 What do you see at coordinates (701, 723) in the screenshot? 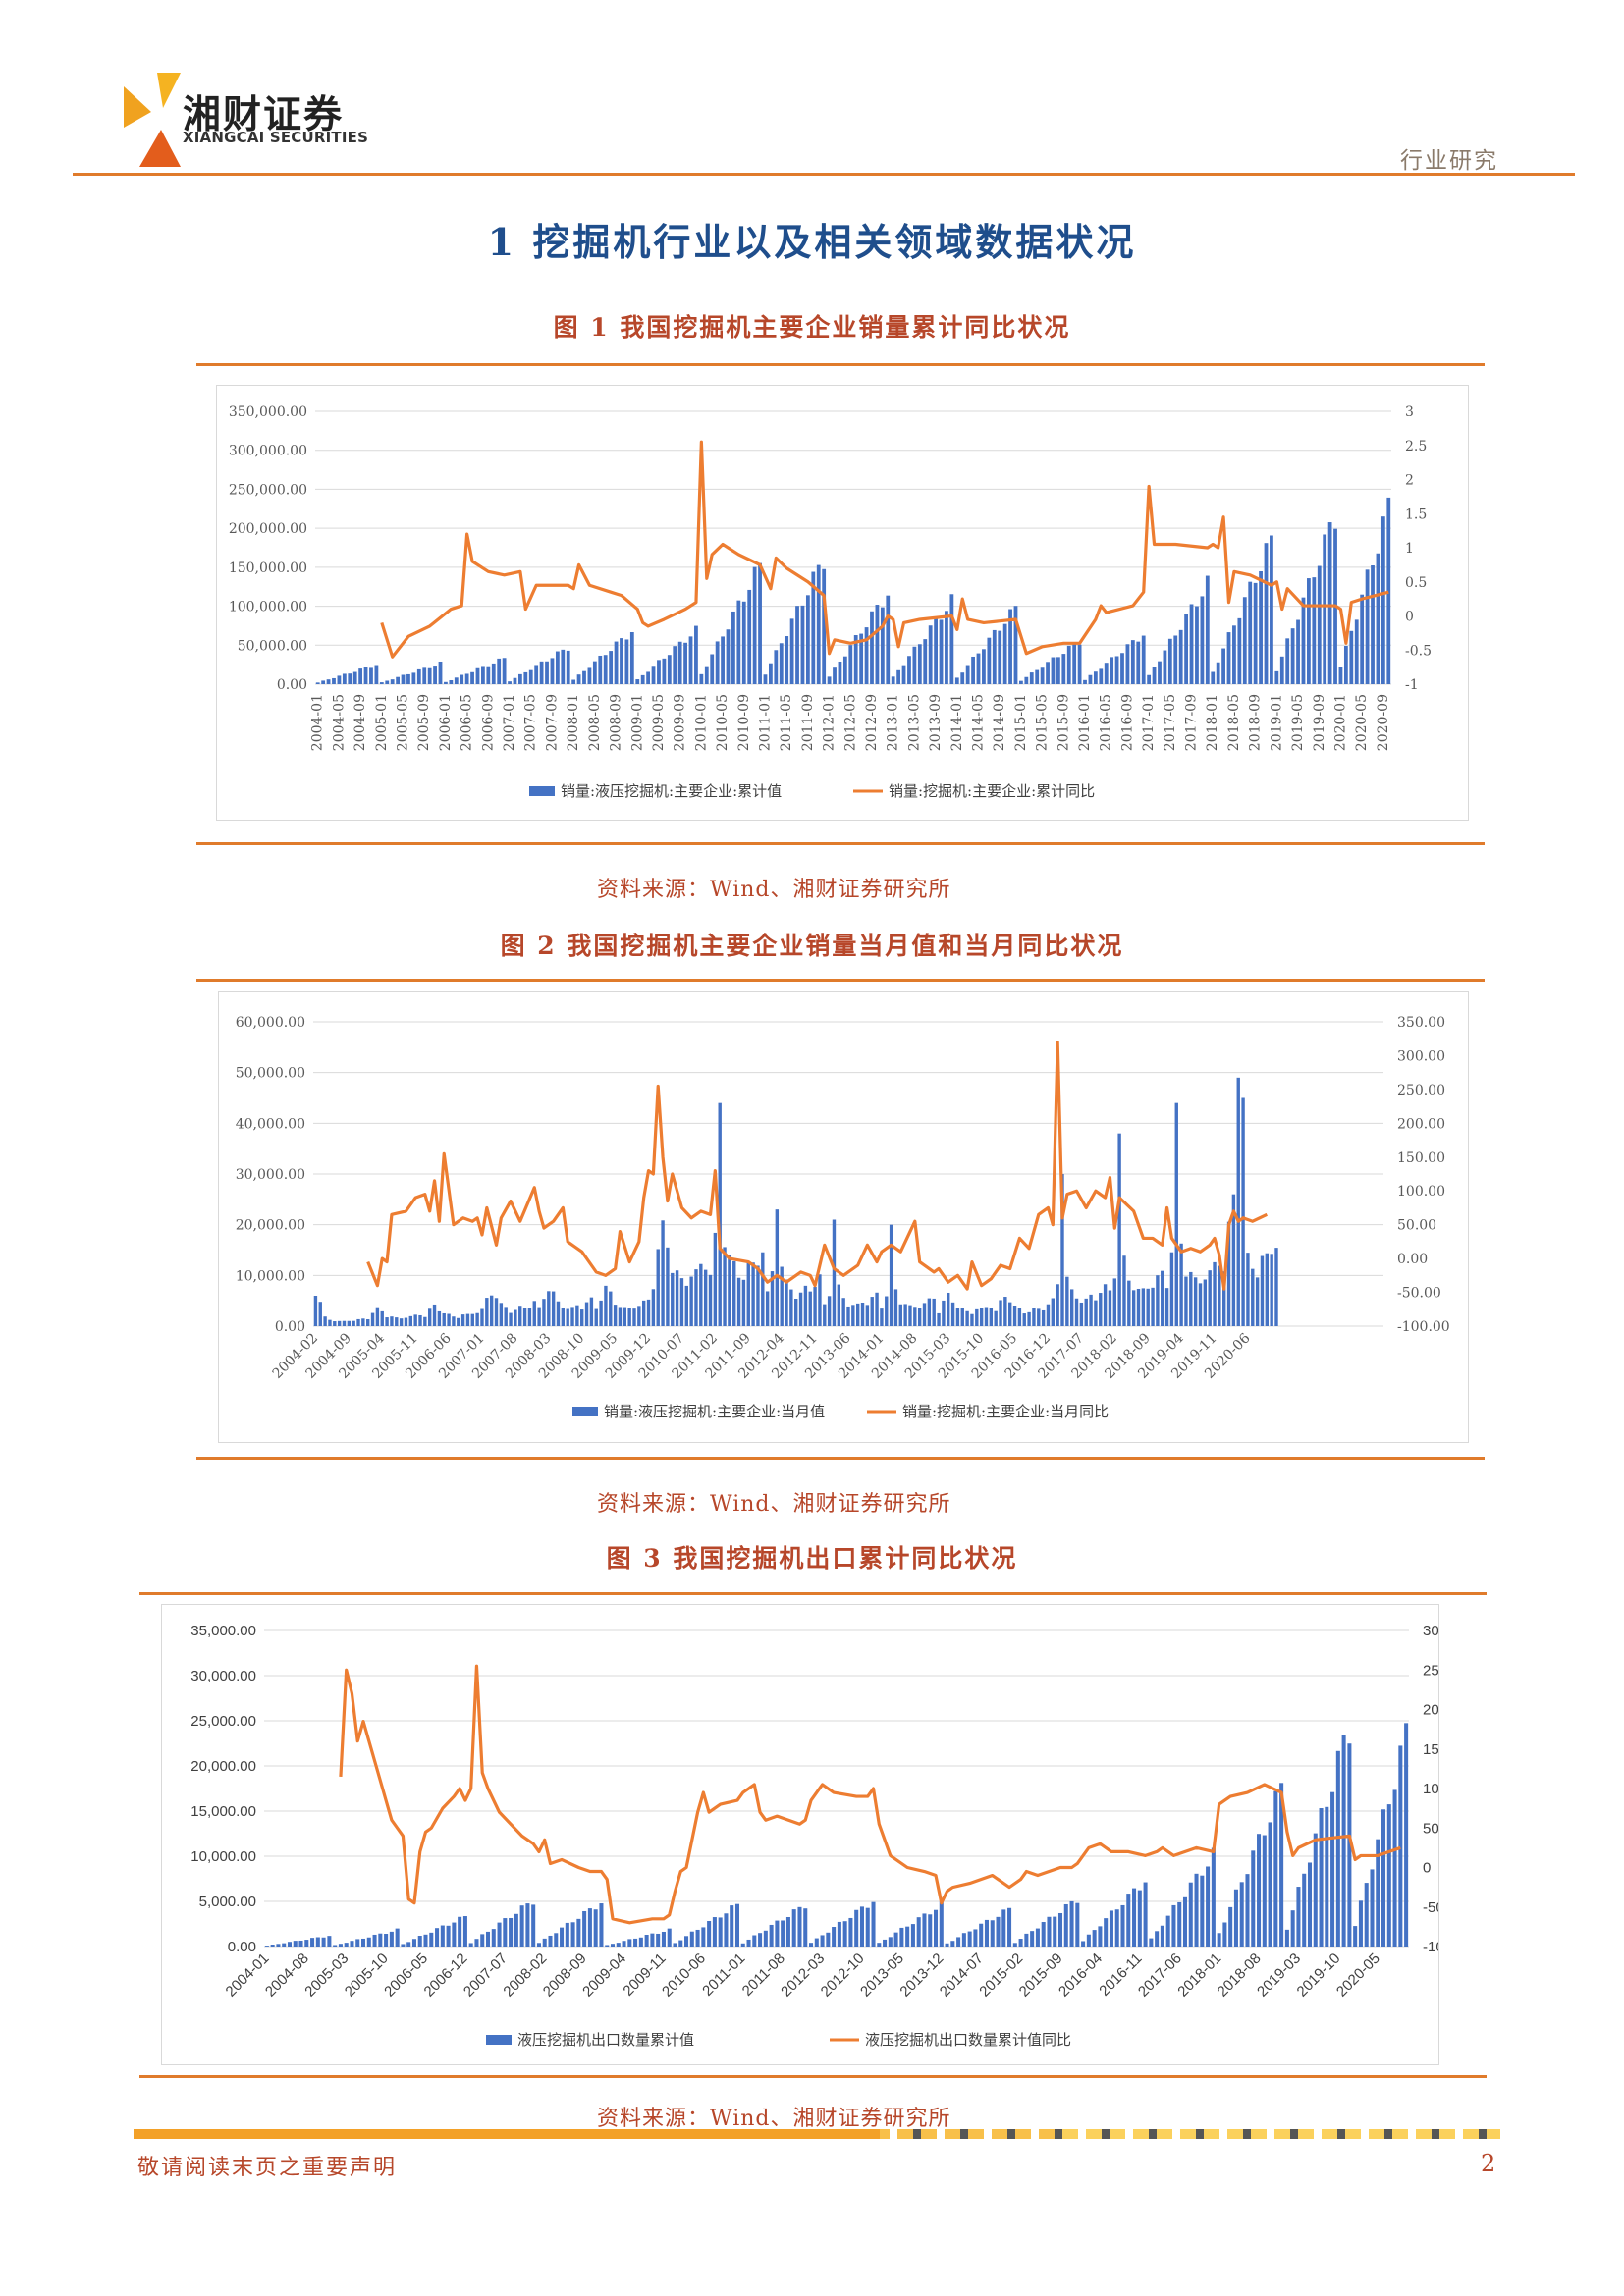
I see `x-tick-label: 2010-01` at bounding box center [701, 723].